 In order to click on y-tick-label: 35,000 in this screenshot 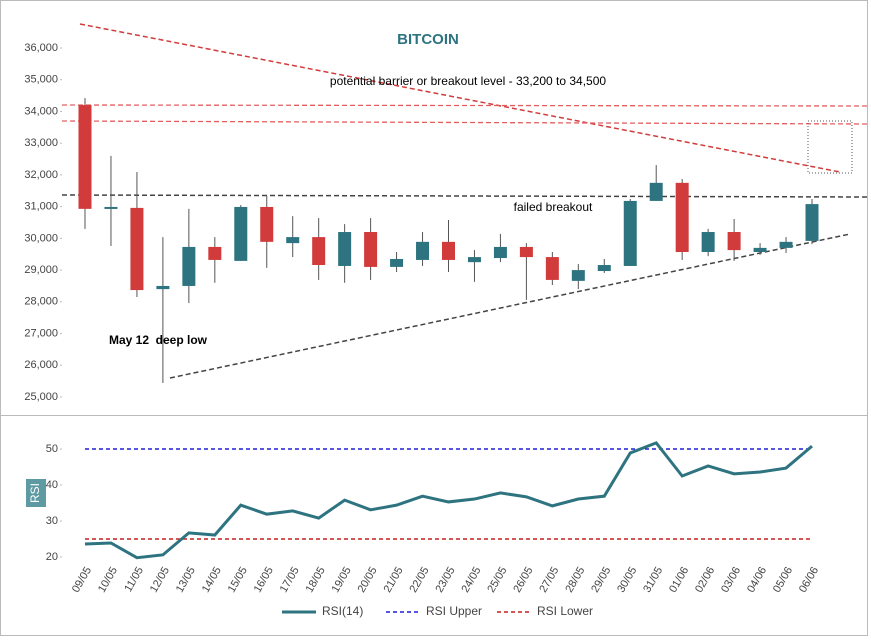, I will do `click(41, 80)`.